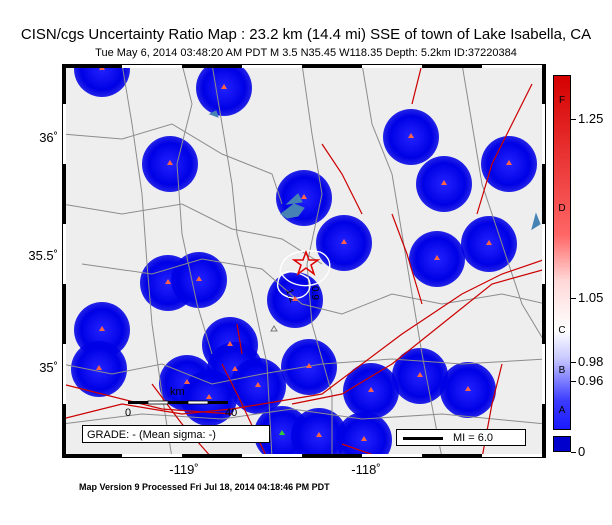  I want to click on contours, so click(303, 274).